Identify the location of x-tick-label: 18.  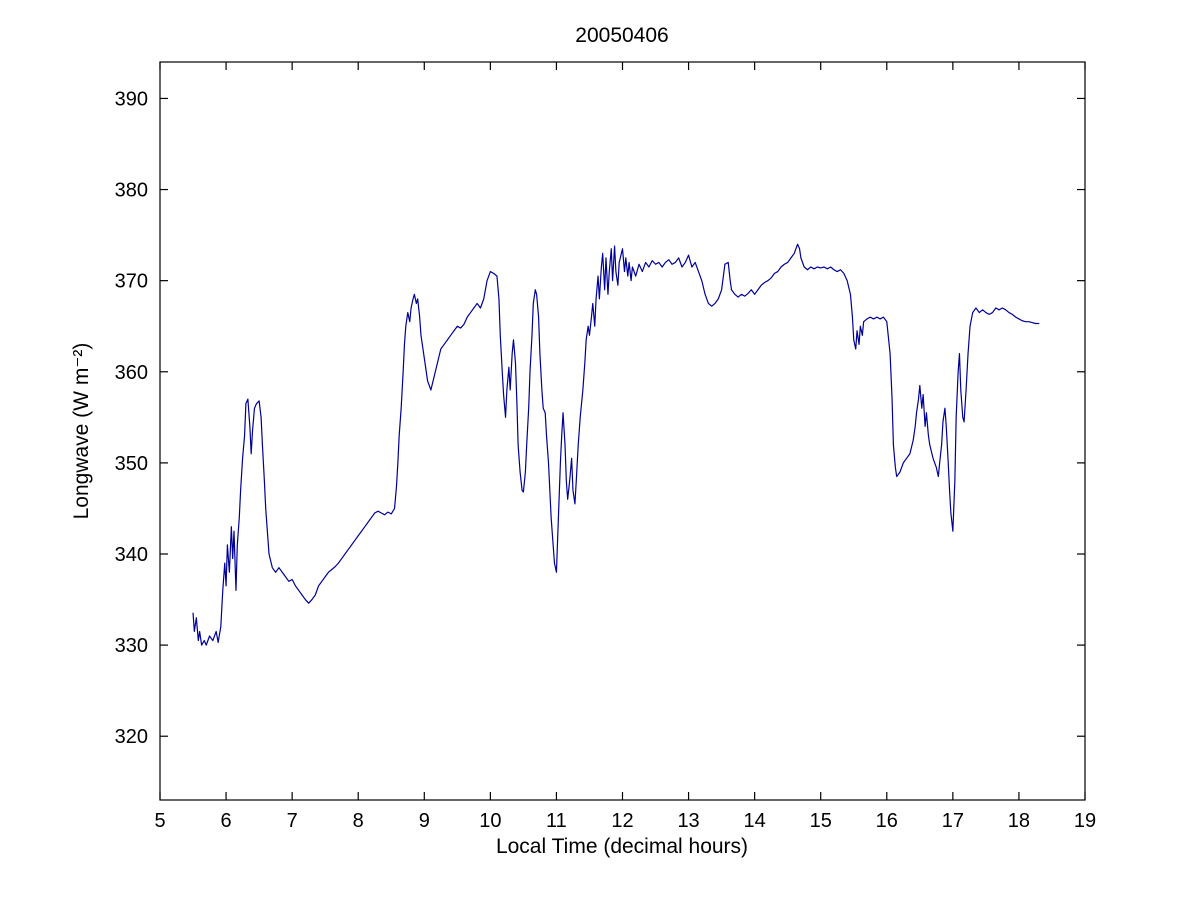
(1019, 821).